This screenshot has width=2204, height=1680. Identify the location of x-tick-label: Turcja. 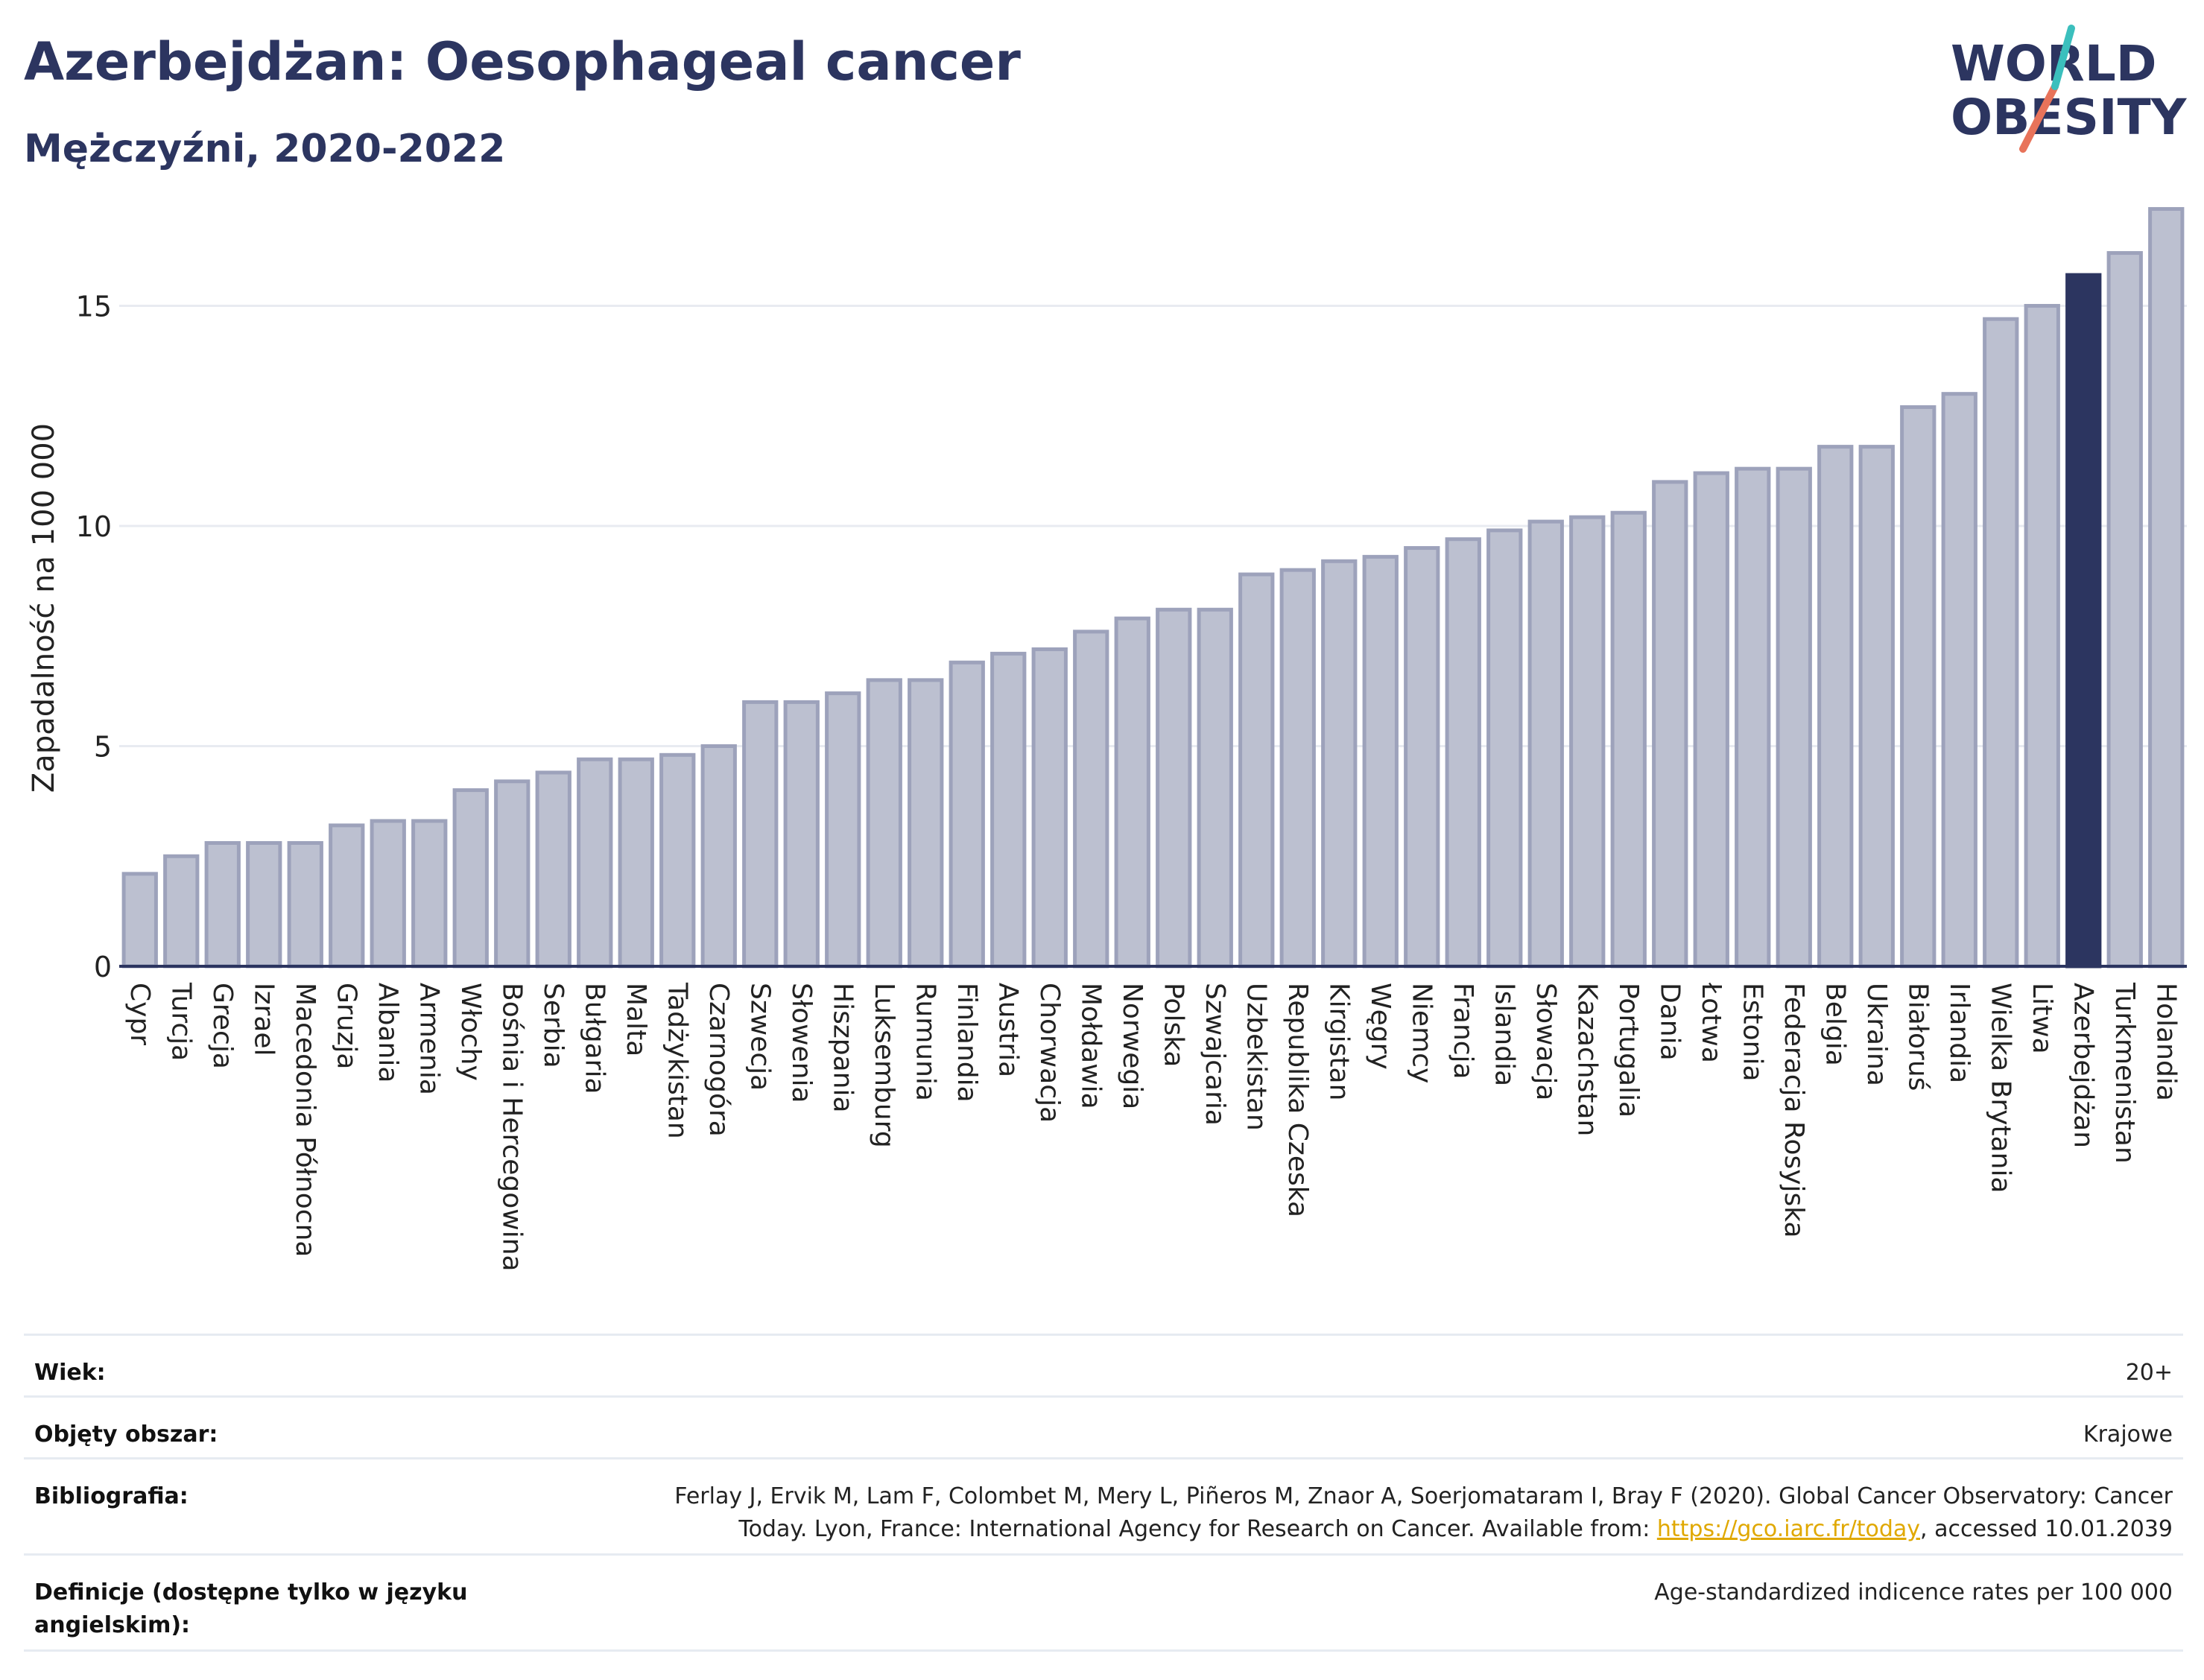
(180, 1021).